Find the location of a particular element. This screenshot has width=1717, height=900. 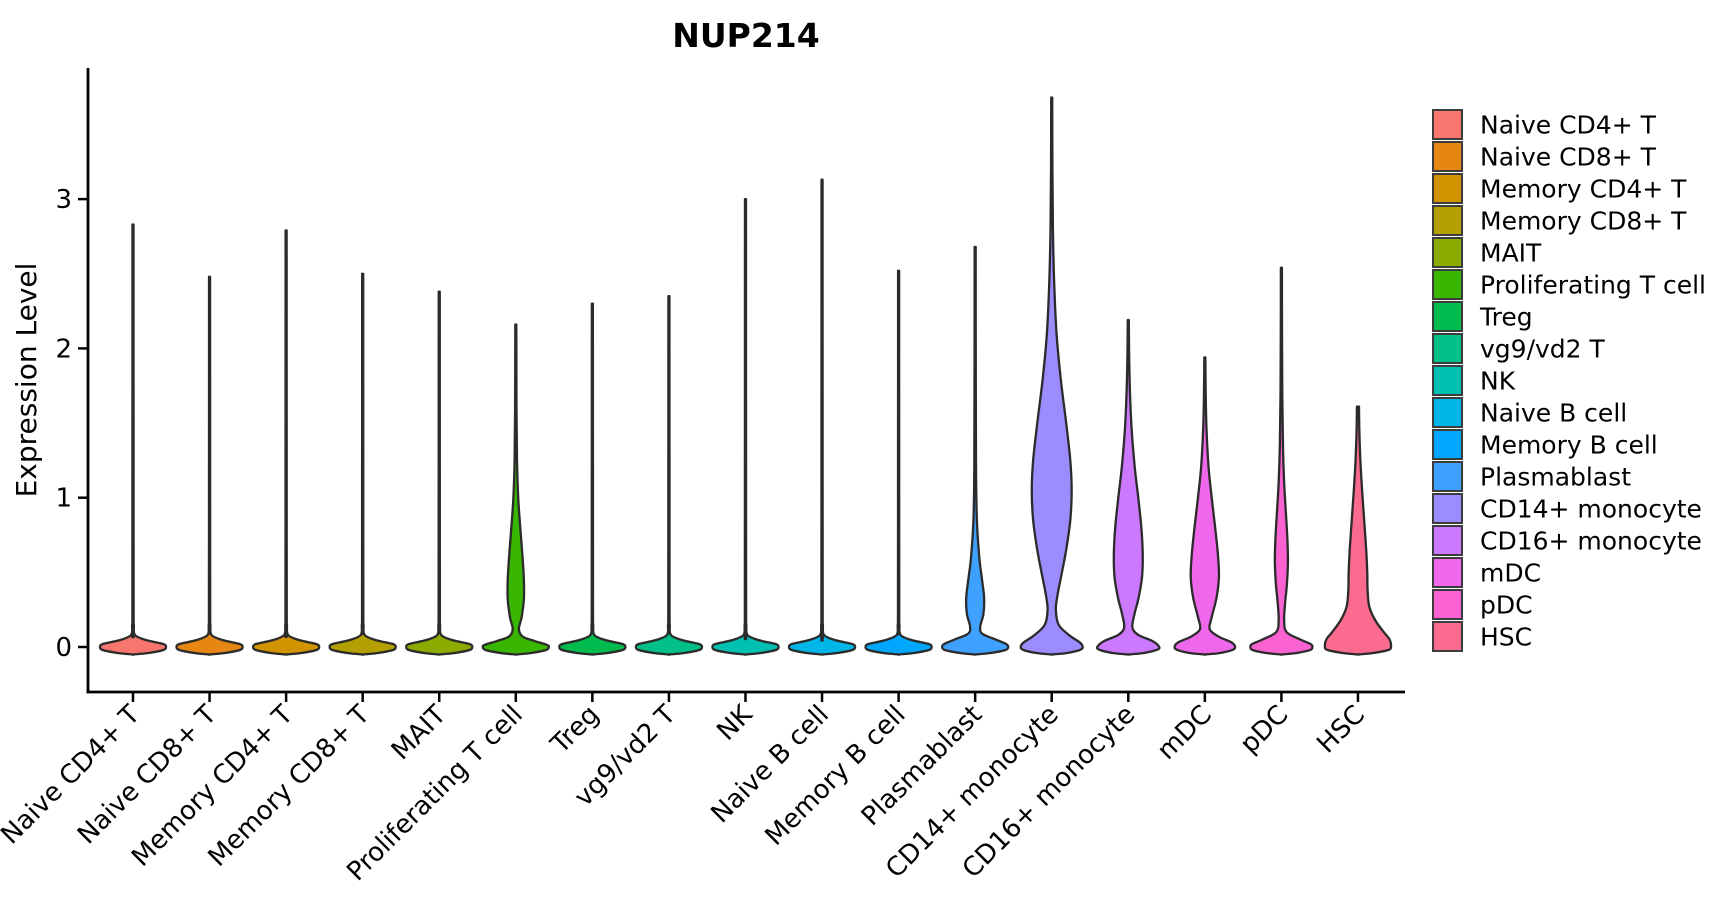

legend-item: NK is located at coordinates (1474, 380).